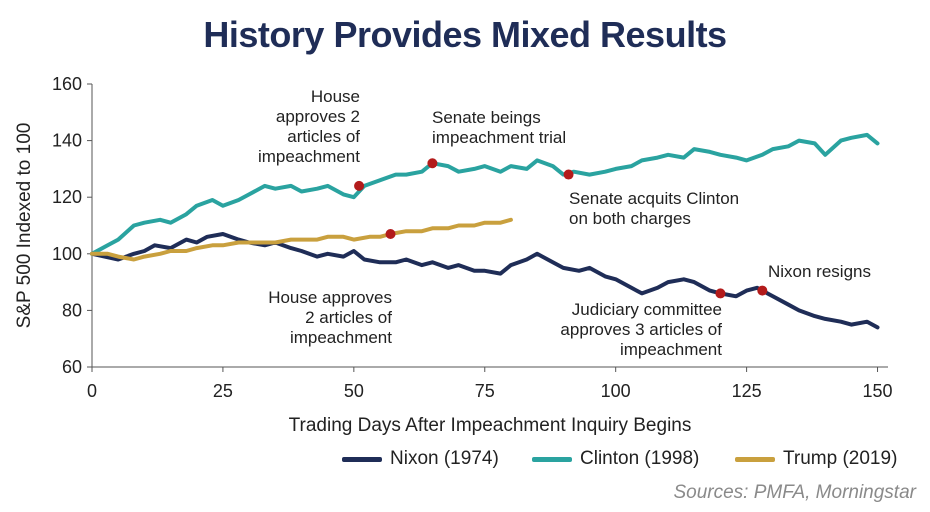 The width and height of the screenshot is (930, 512). Describe the element at coordinates (67, 84) in the screenshot. I see `y-tick-label: 160` at that location.